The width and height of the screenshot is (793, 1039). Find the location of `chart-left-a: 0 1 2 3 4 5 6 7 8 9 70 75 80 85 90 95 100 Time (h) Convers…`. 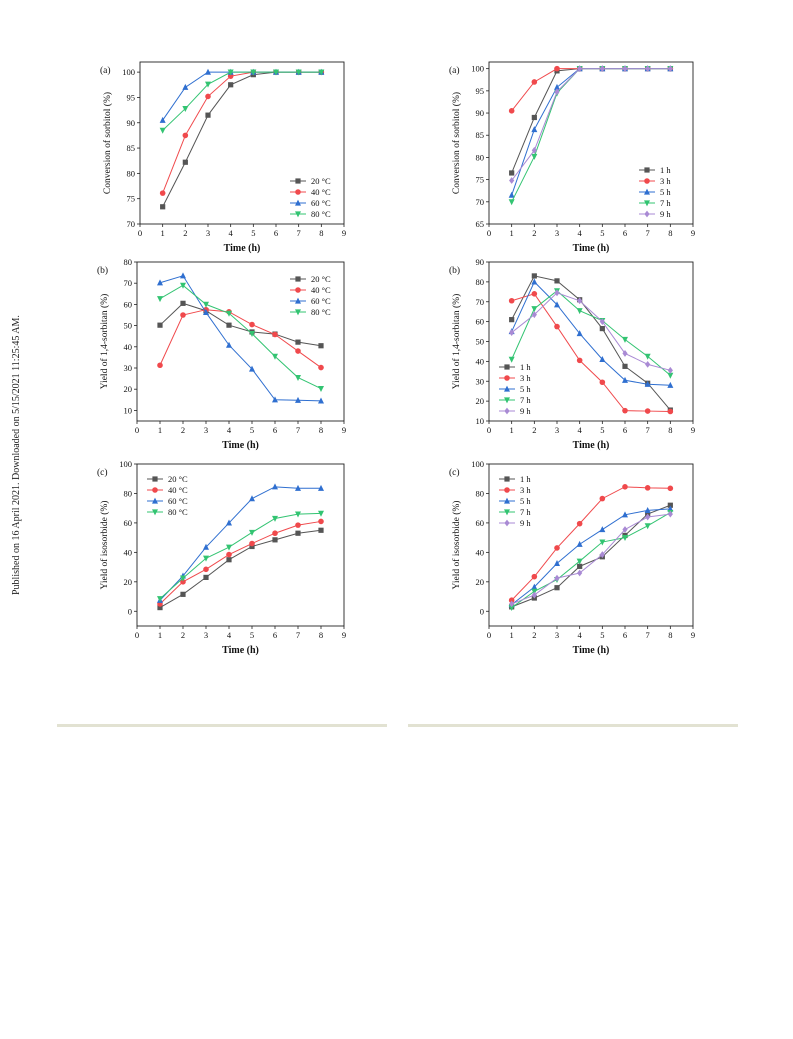

chart-left-a: 0 1 2 3 4 5 6 7 8 9 70 75 80 85 90 95 100 Time (h) Convers… is located at coordinates (223, 157).